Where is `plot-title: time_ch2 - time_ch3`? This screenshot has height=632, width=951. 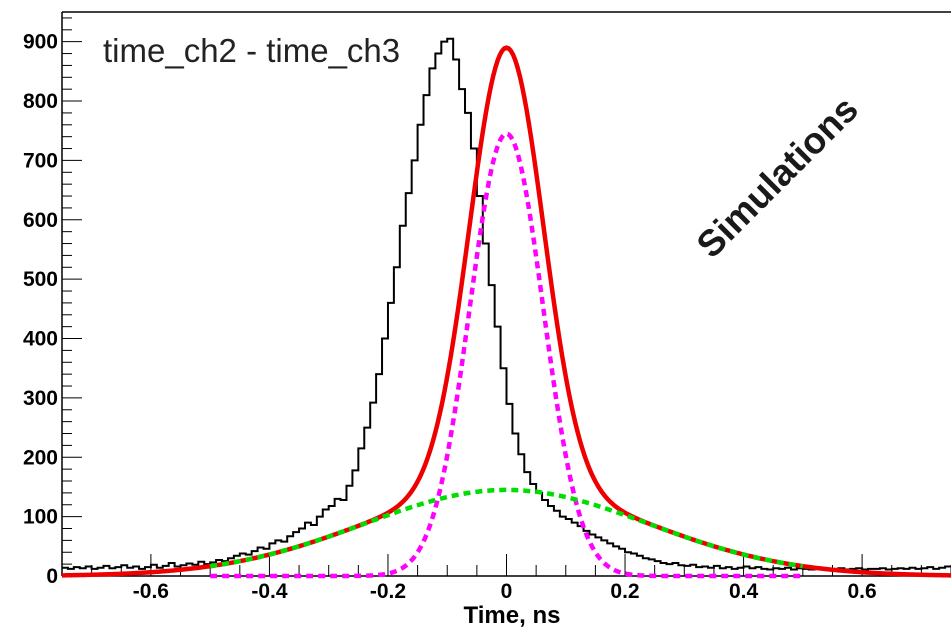
plot-title: time_ch2 - time_ch3 is located at coordinates (251, 50).